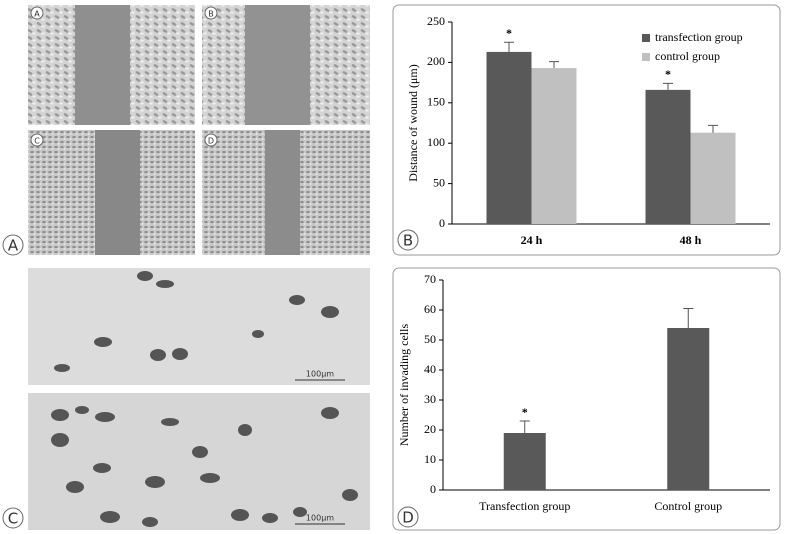 This screenshot has height=534, width=797. What do you see at coordinates (408, 241) in the screenshot?
I see `panel-label: B` at bounding box center [408, 241].